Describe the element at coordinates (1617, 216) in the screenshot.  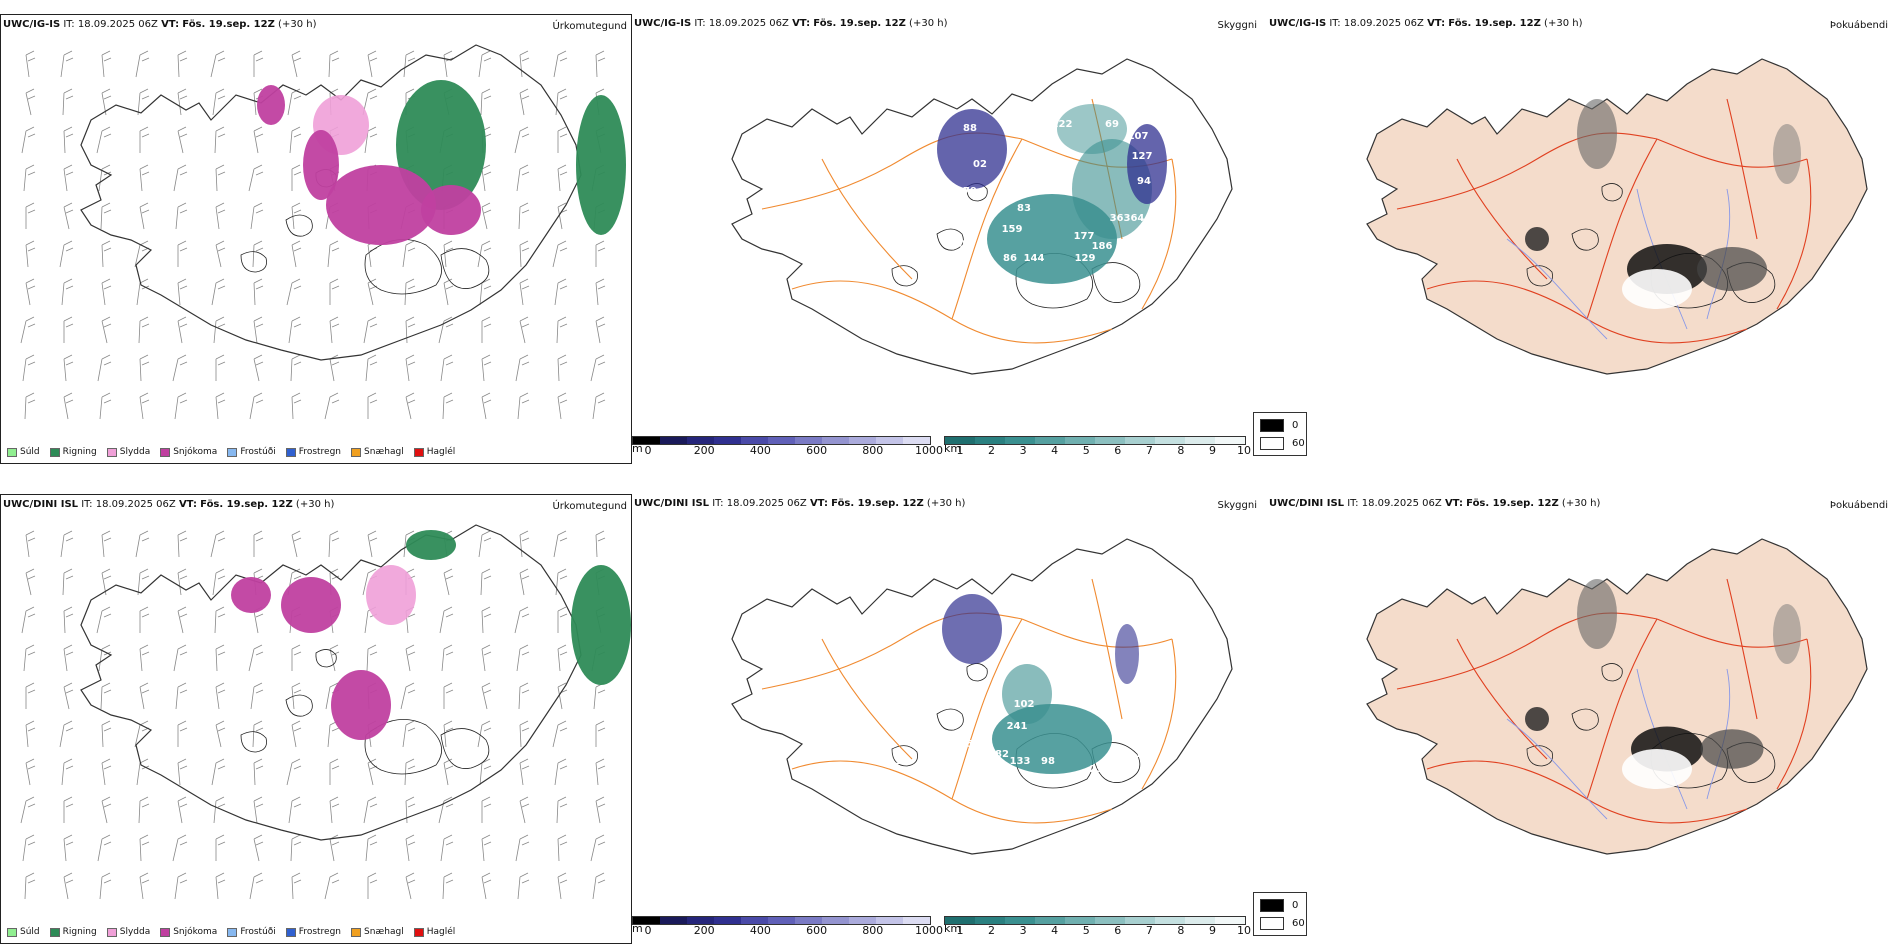
I see `iceland-outline` at that location.